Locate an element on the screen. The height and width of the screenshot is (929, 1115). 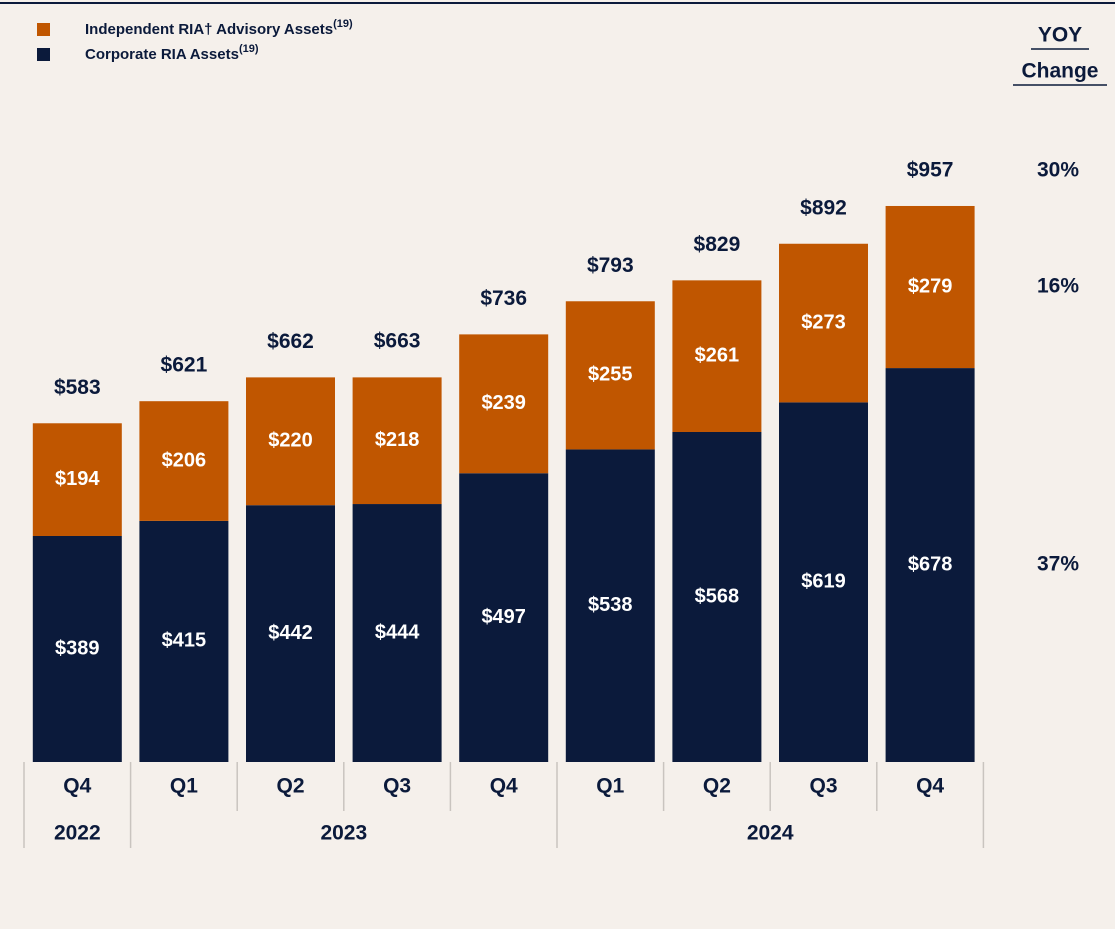
total-label: $621 is located at coordinates (184, 365).